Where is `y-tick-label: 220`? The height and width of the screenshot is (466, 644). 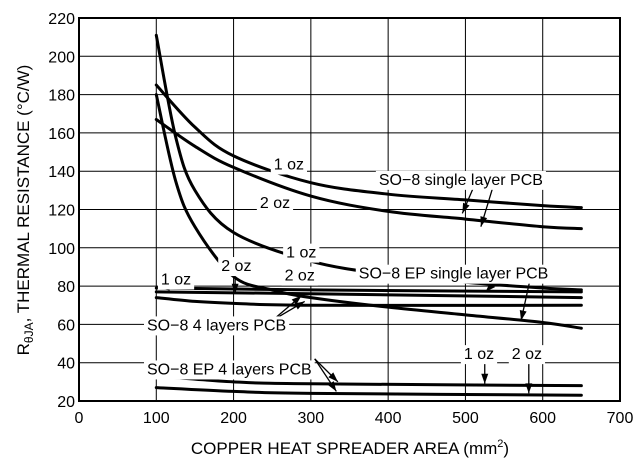 y-tick-label: 220 is located at coordinates (61, 19).